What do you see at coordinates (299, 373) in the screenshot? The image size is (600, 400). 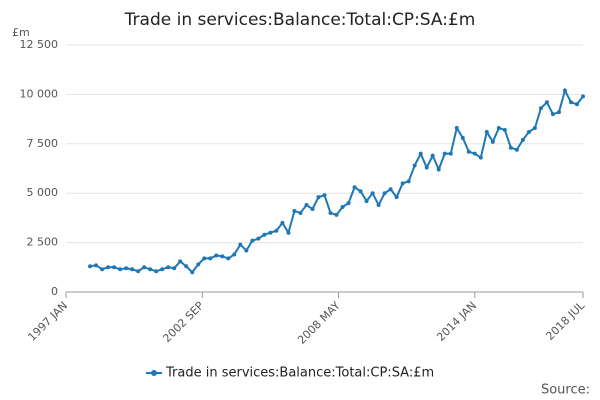 I see `legend-label: Trade in services:Balance:Total:CP:SA:£m` at bounding box center [299, 373].